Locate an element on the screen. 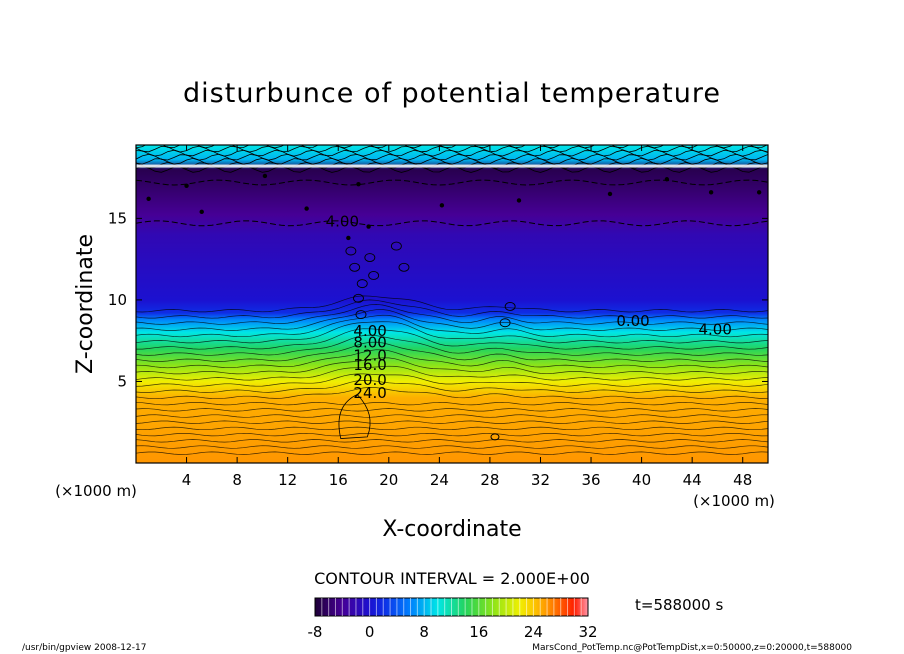 The image size is (904, 654). colorbar-dividers is located at coordinates (451, 607).